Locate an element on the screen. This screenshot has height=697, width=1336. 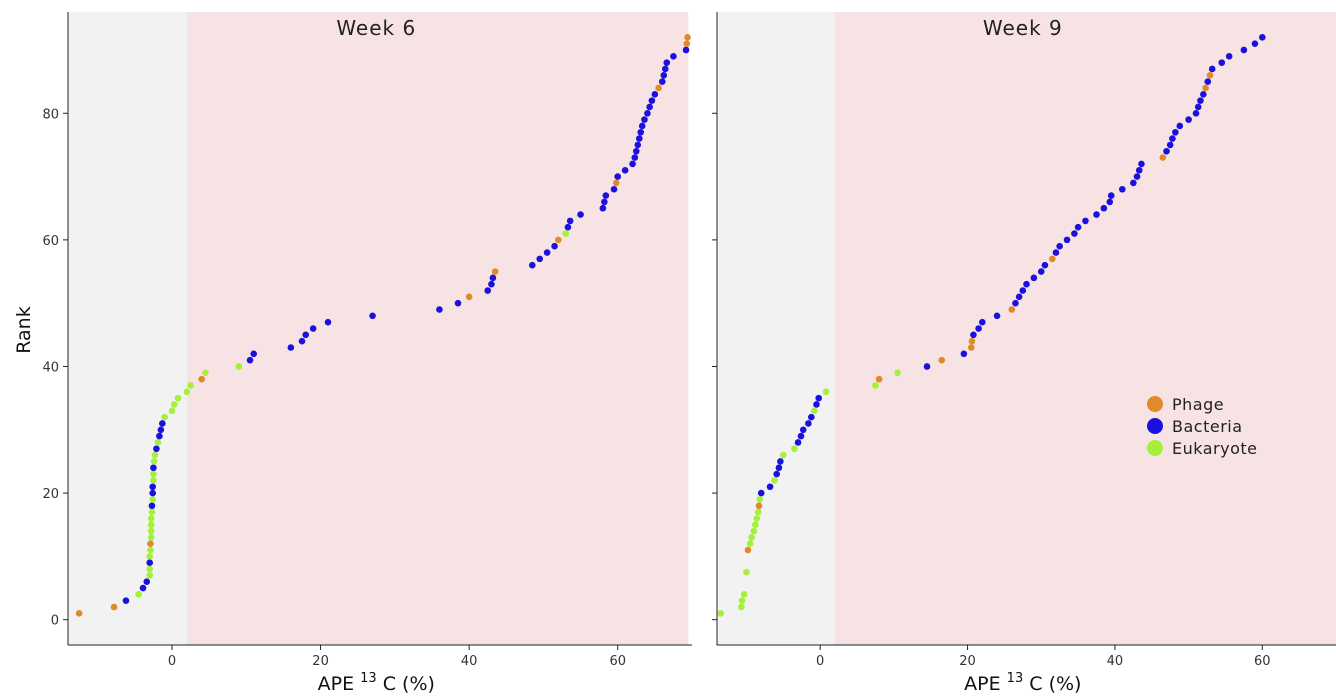
legend-label: Eukaryote is located at coordinates (1215, 448).